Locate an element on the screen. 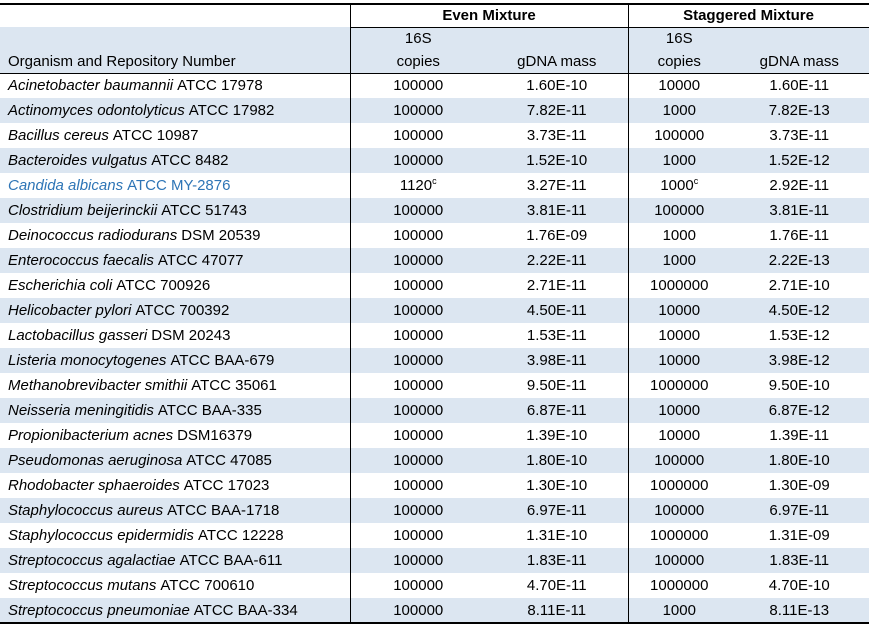 This screenshot has width=869, height=632. organism-cell: Rhodobacter sphaeroides ATCC 17023 is located at coordinates (175, 485).